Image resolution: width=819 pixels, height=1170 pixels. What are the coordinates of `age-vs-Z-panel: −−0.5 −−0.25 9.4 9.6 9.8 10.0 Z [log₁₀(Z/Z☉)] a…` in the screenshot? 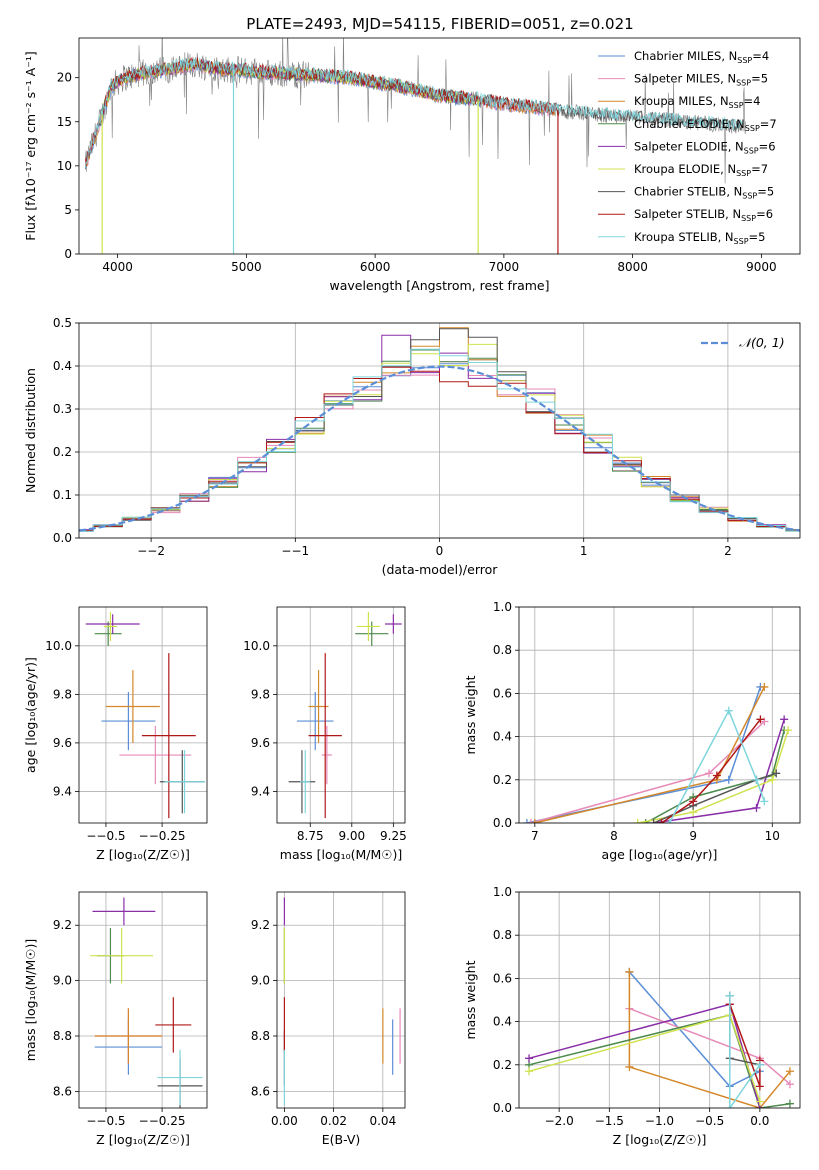 It's located at (115, 734).